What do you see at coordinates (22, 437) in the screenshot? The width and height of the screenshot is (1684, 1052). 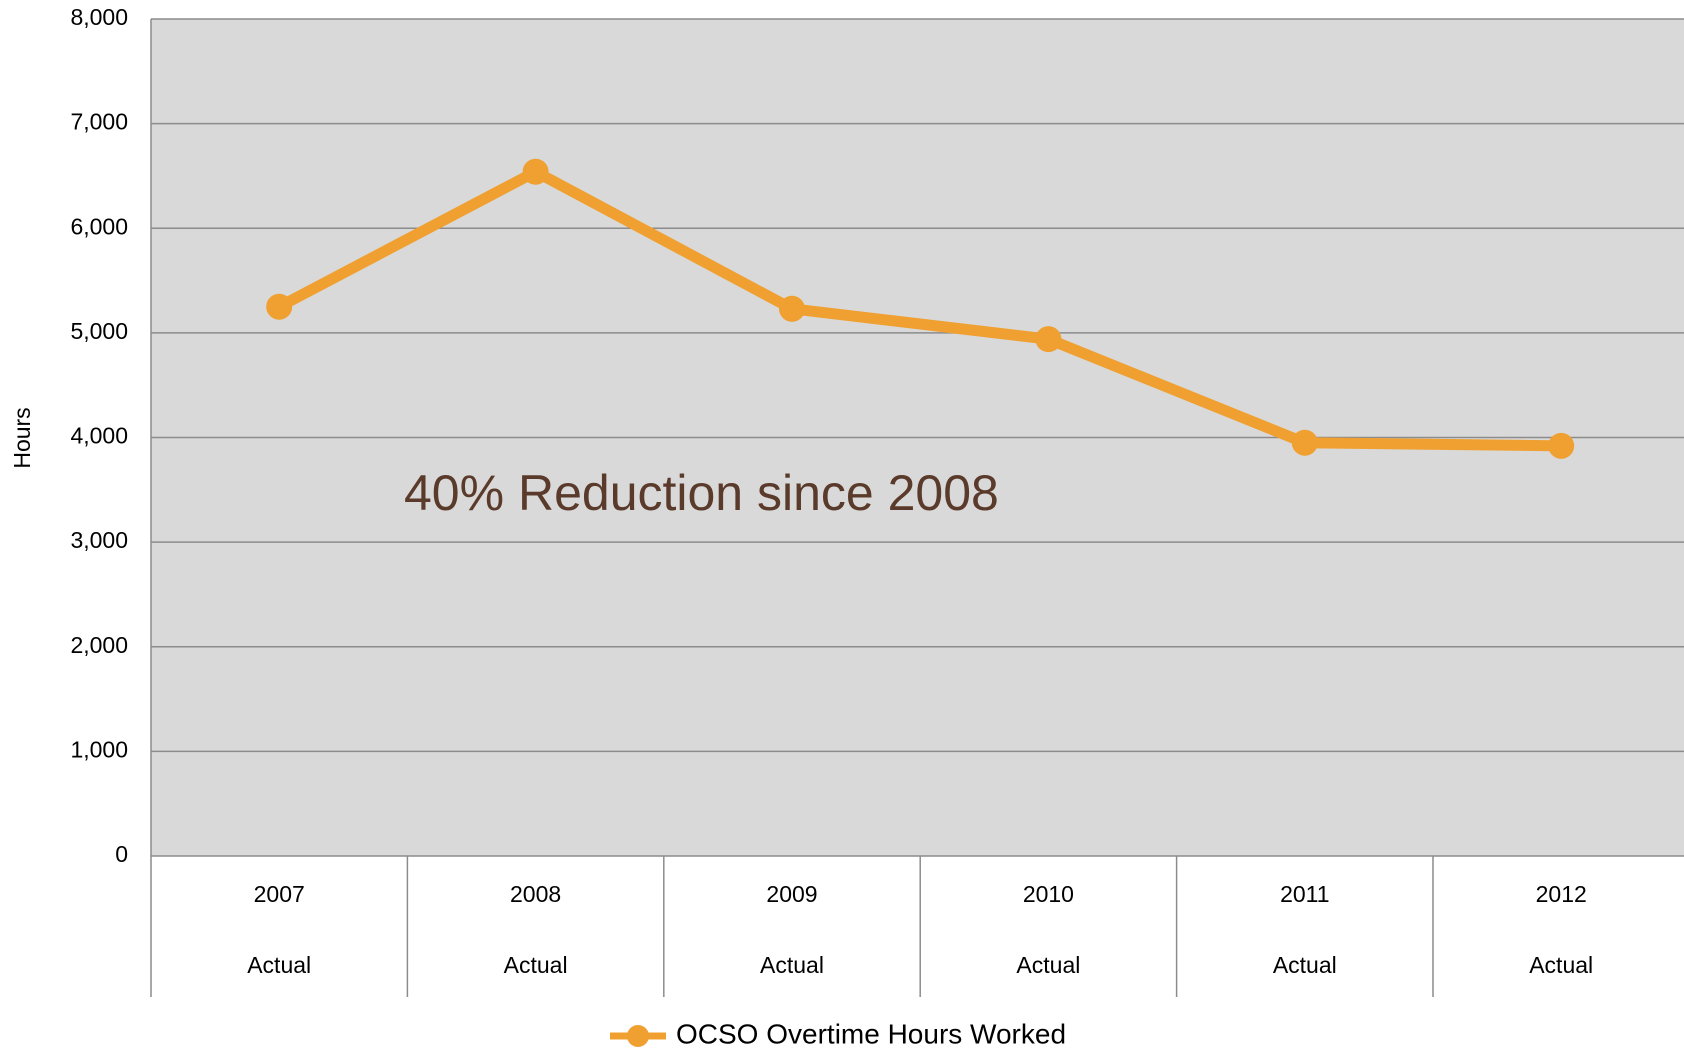 I see `y-axis-label: Hours` at bounding box center [22, 437].